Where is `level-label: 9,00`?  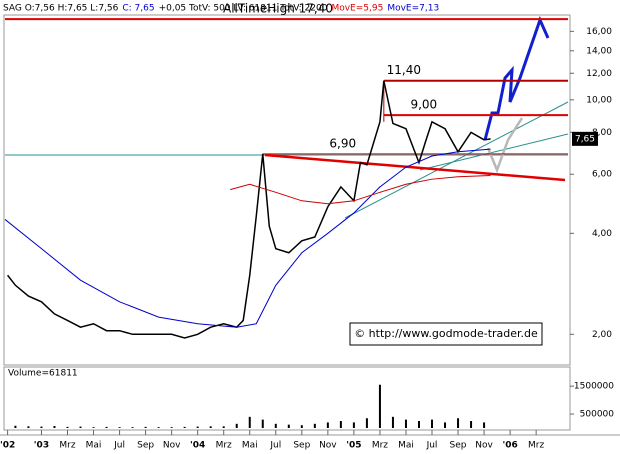 level-label: 9,00 is located at coordinates (423, 105).